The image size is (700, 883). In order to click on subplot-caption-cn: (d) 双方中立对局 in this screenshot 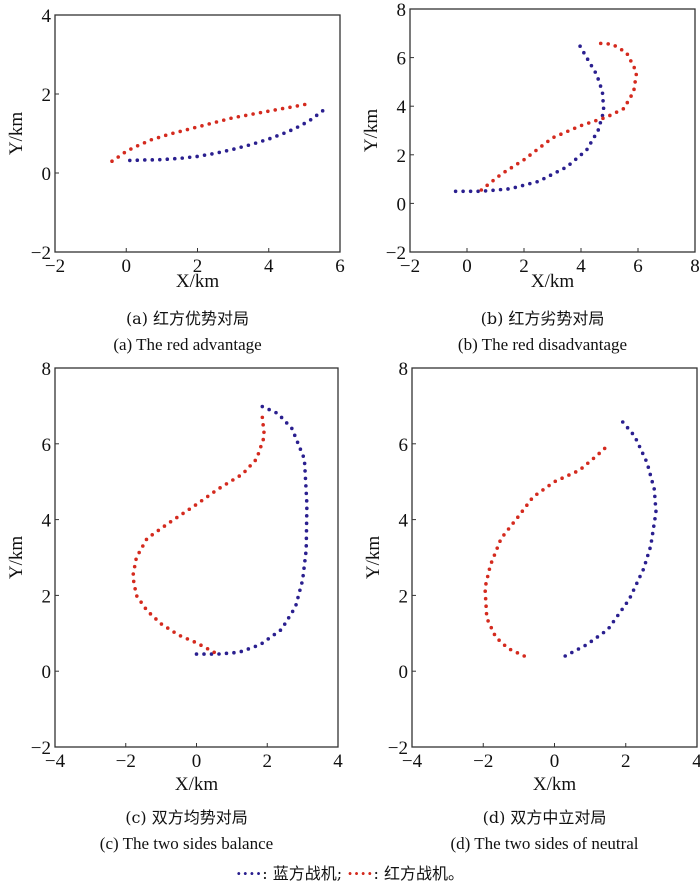, I will do `click(545, 817)`.